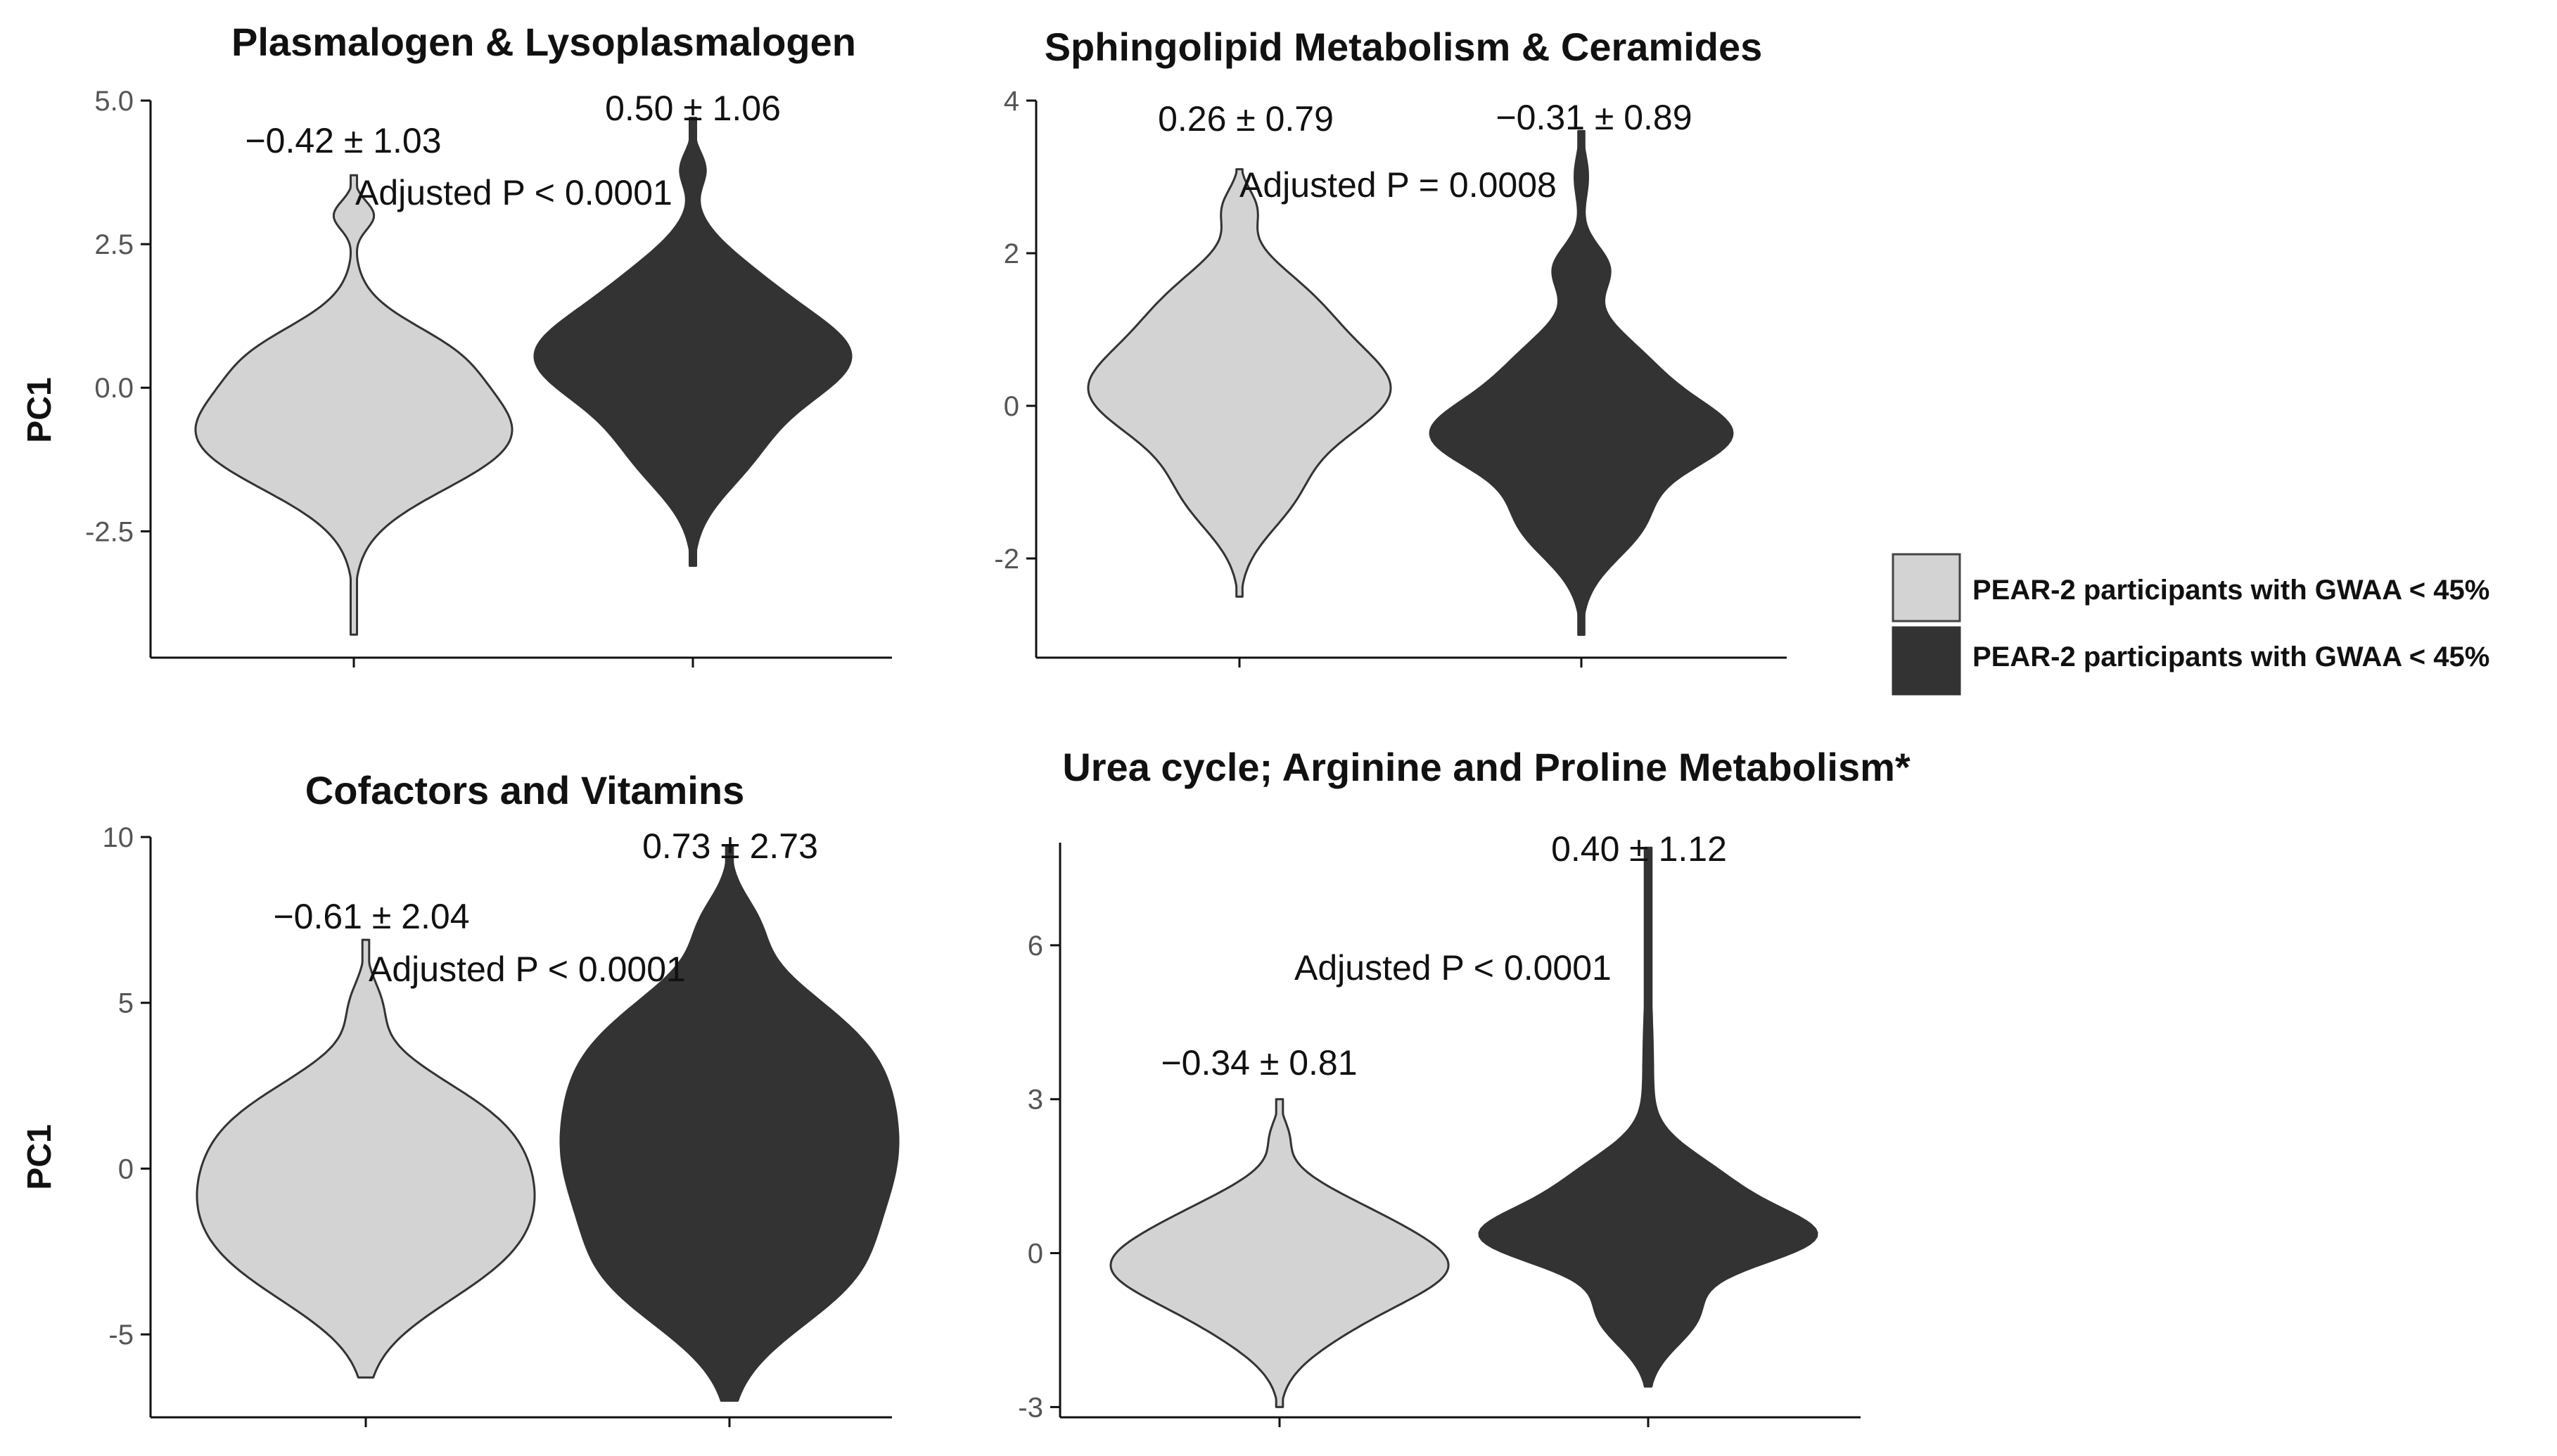  Describe the element at coordinates (2230, 656) in the screenshot. I see `legend-label-dark: PEAR-2 participants with GWAA < 45%` at that location.